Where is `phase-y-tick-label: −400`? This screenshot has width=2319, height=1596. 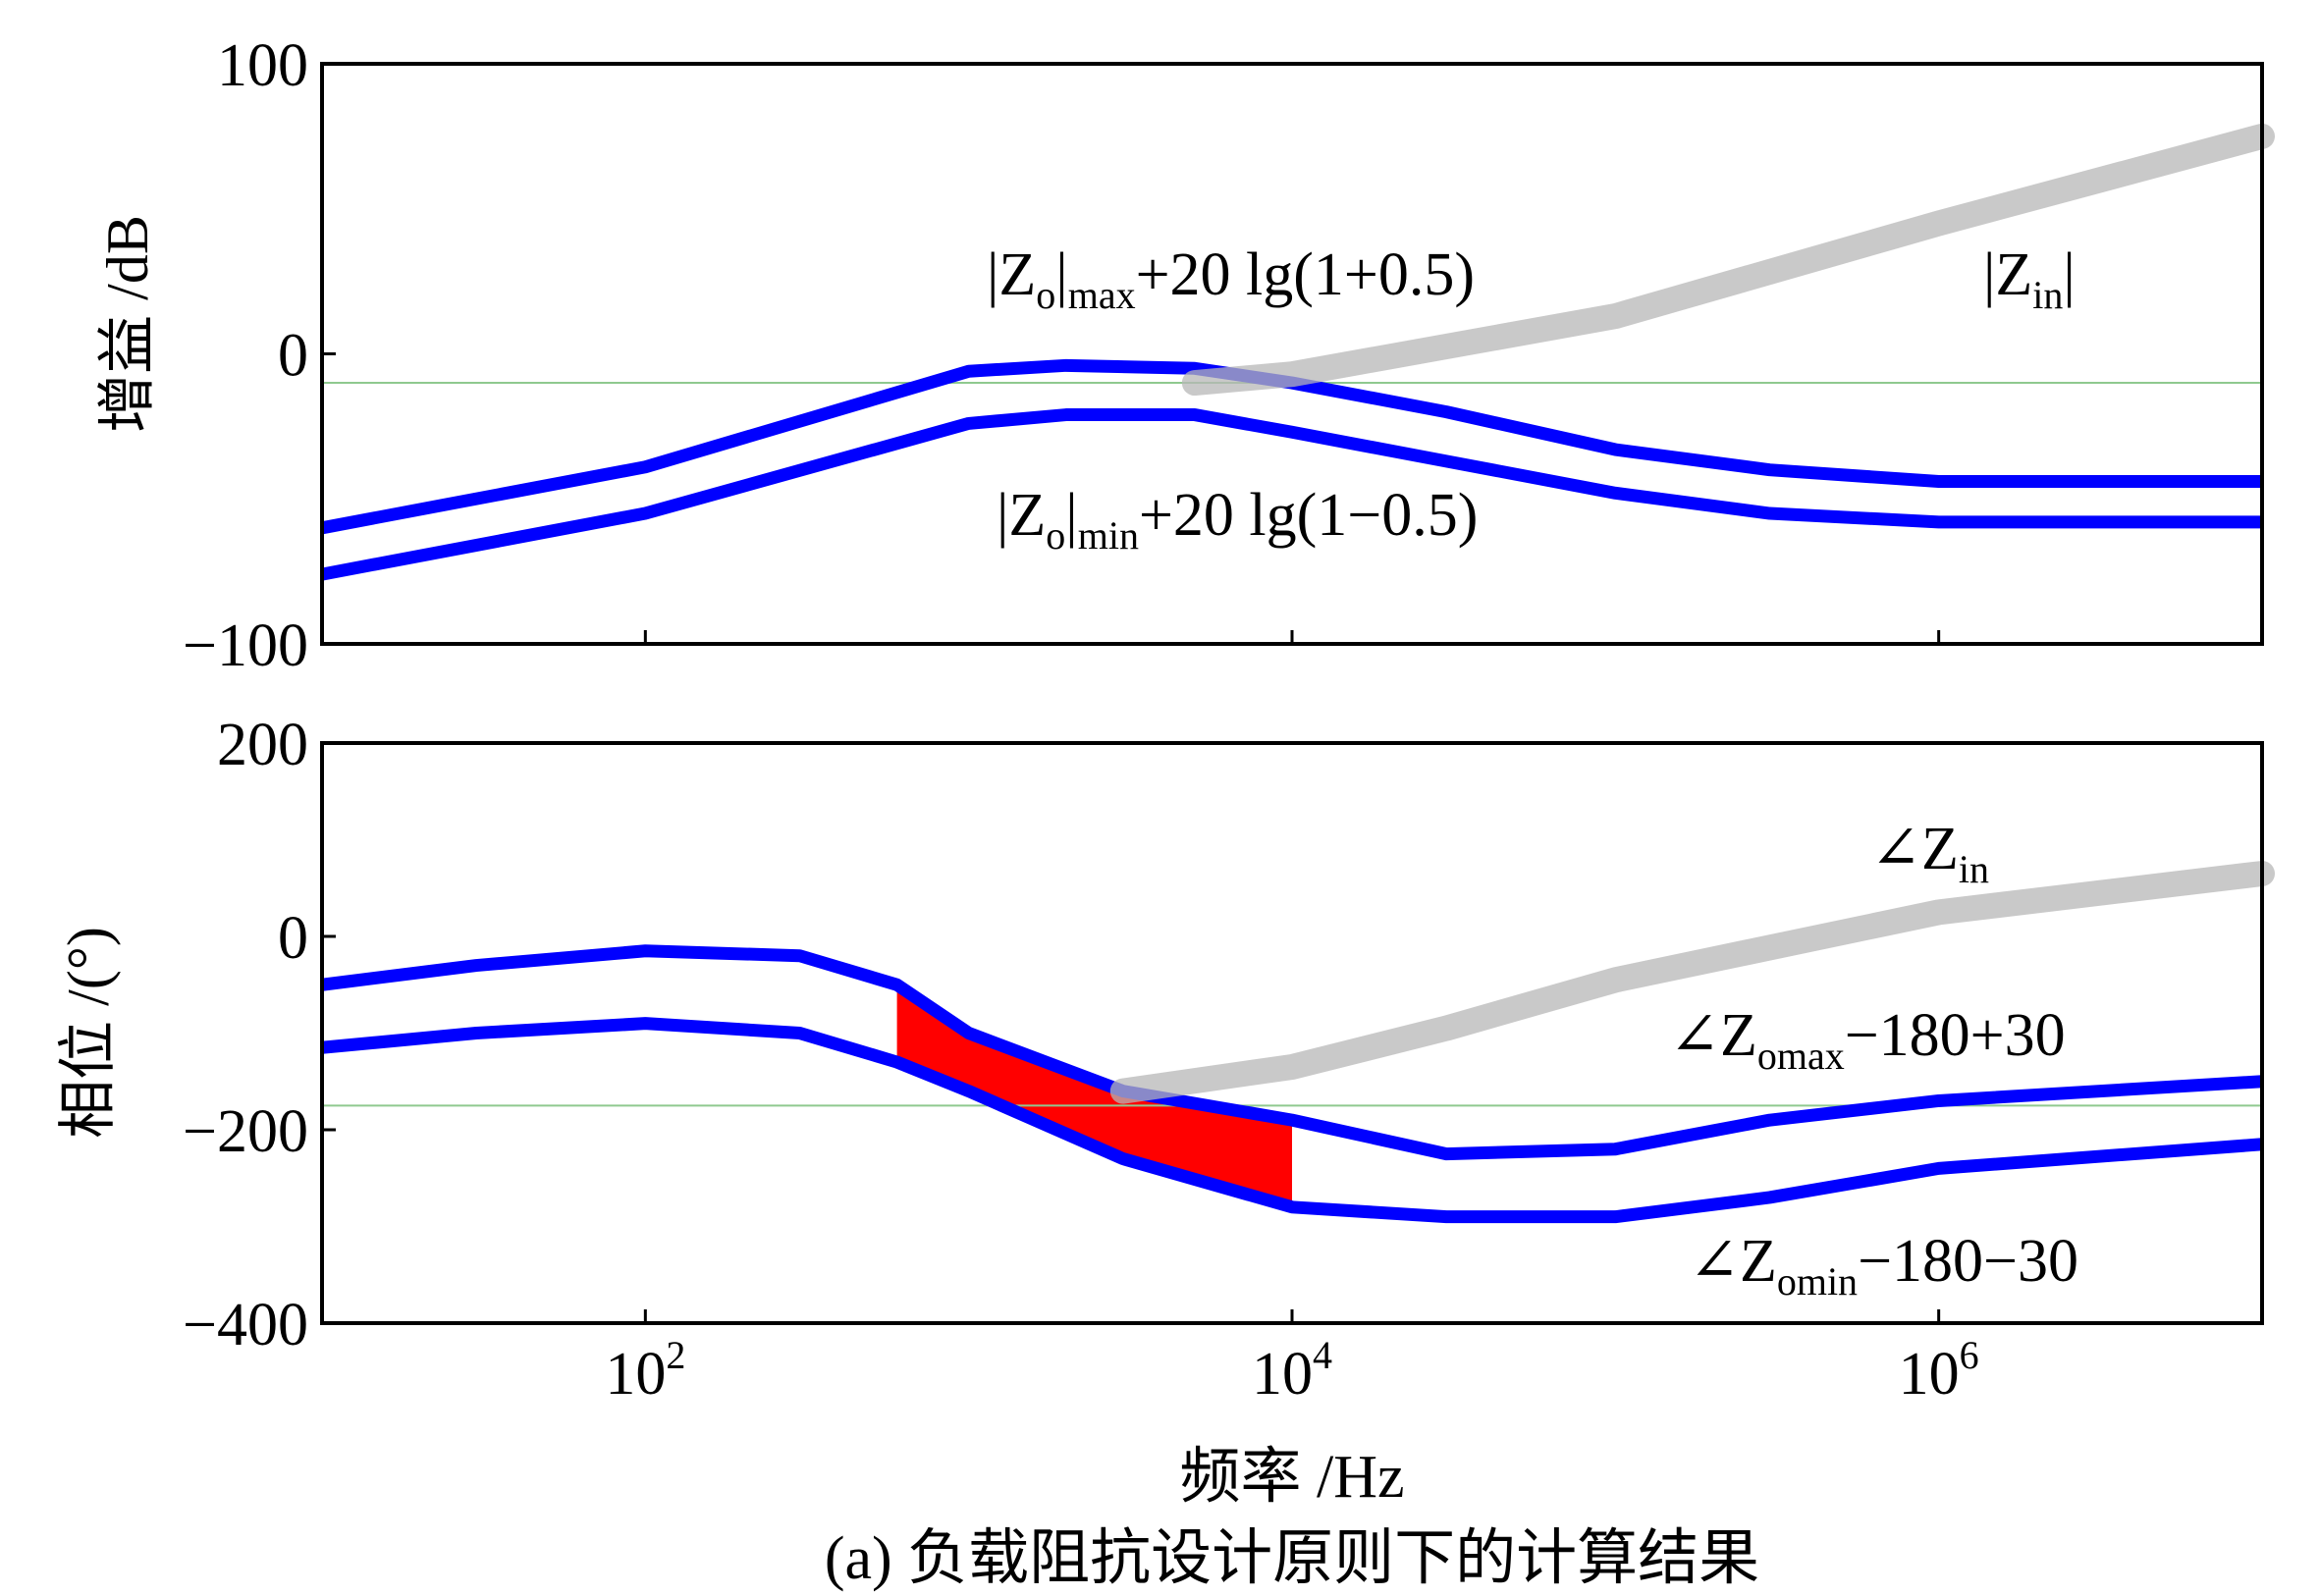
phase-y-tick-label: −400 is located at coordinates (245, 1325).